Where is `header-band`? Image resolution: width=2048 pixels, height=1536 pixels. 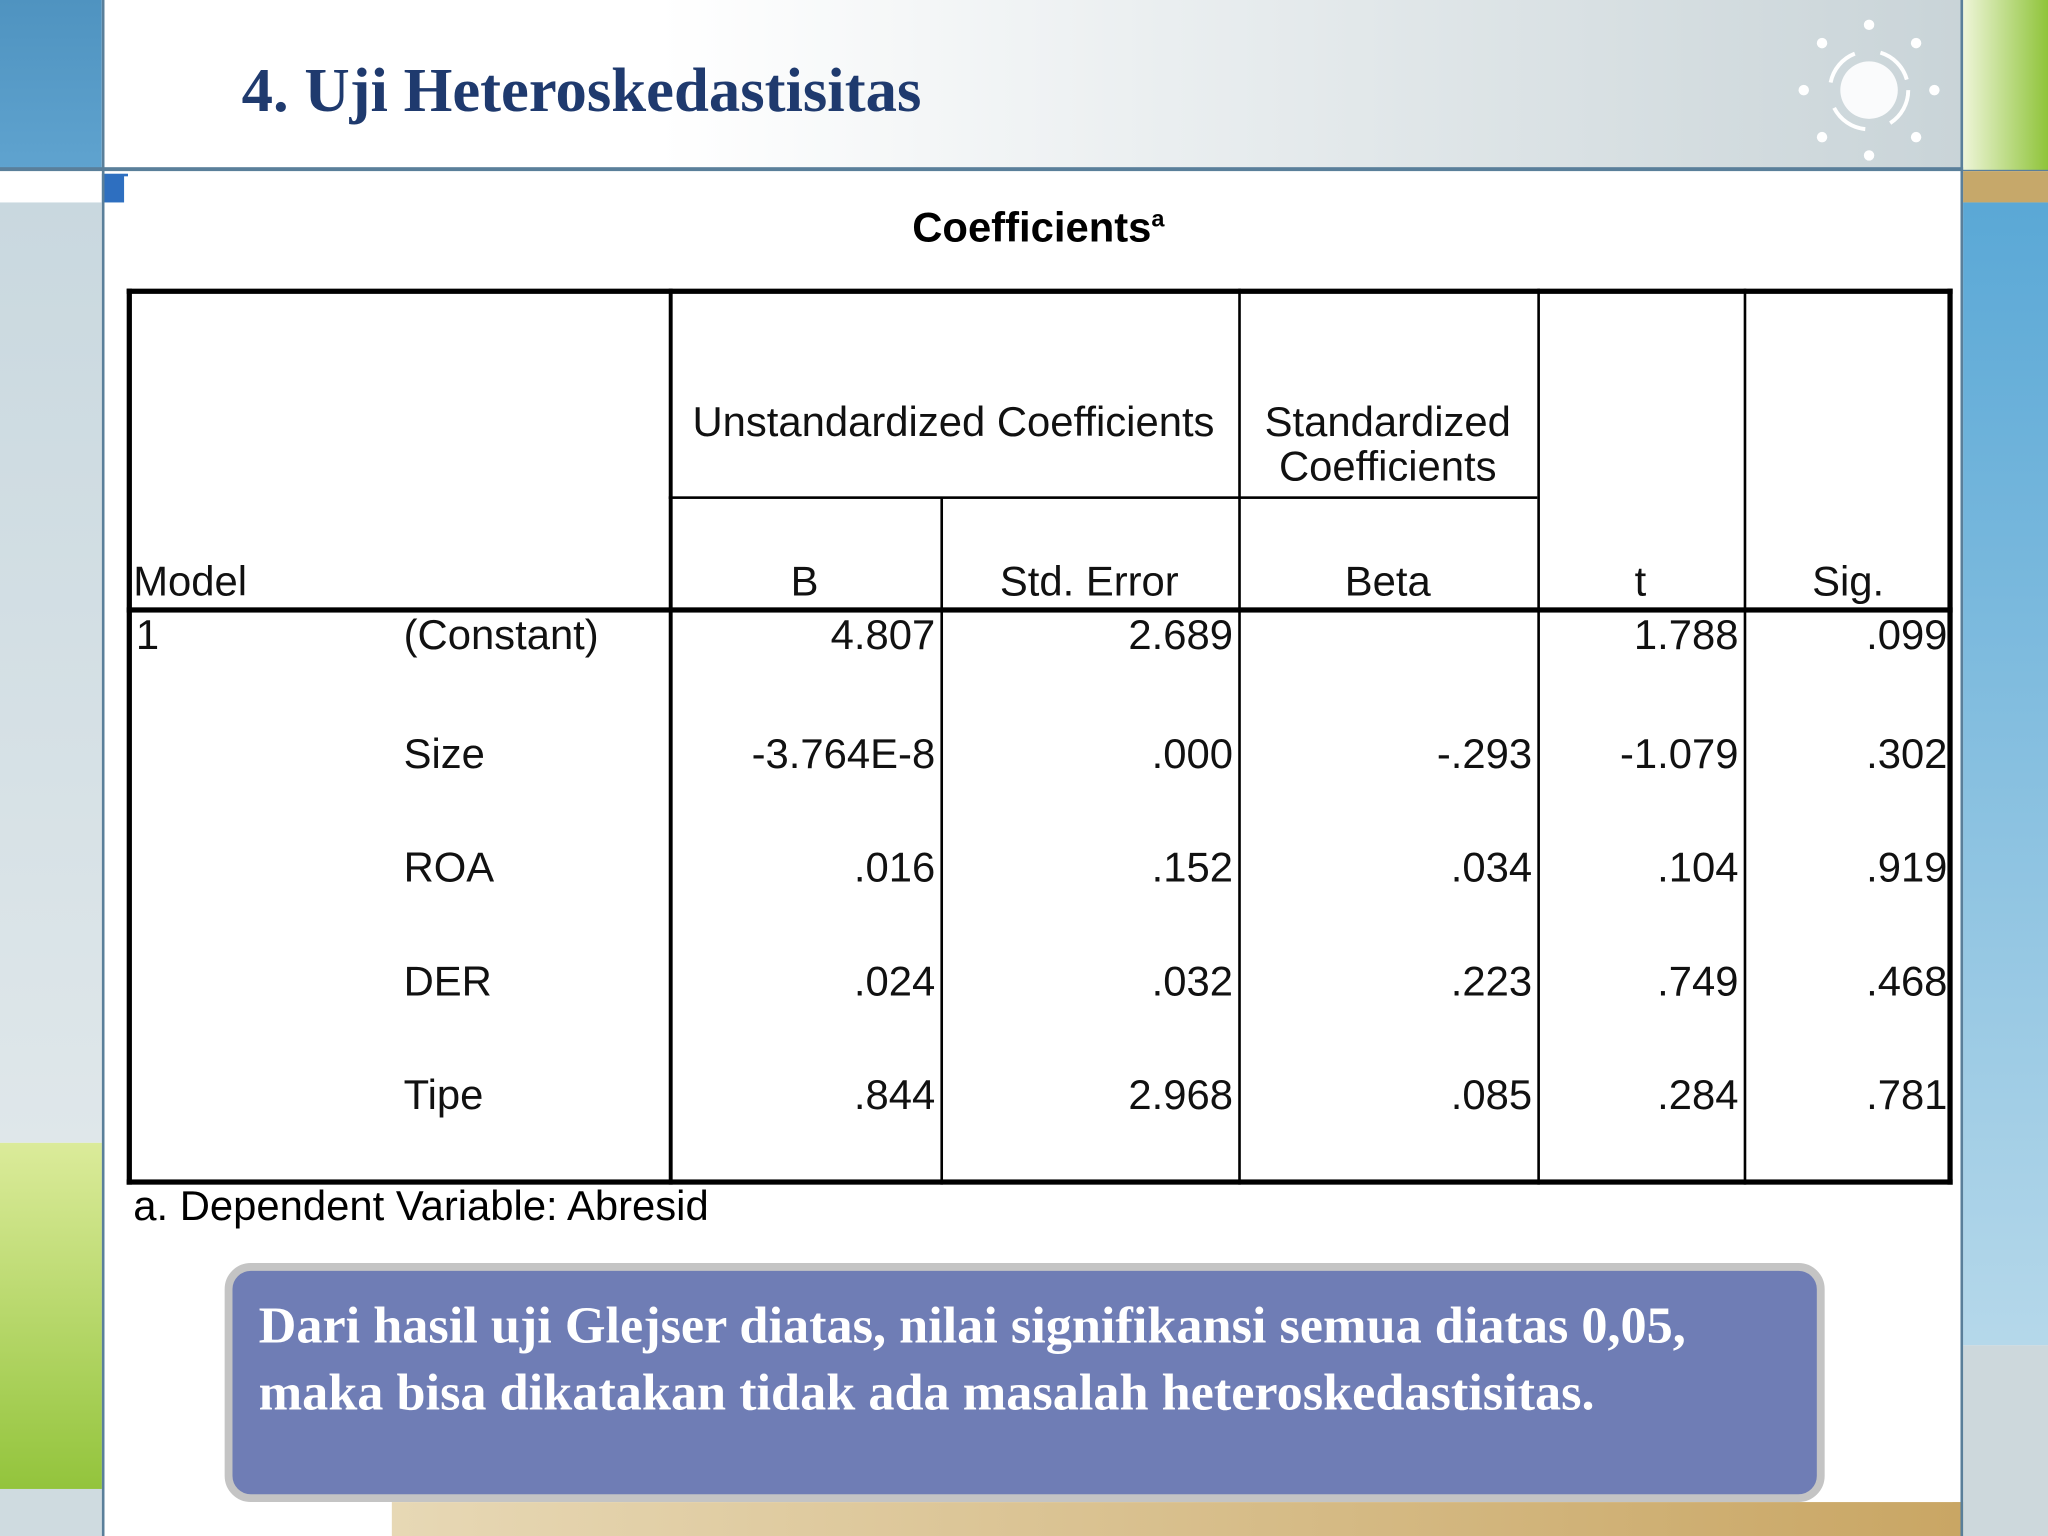 header-band is located at coordinates (1032, 85).